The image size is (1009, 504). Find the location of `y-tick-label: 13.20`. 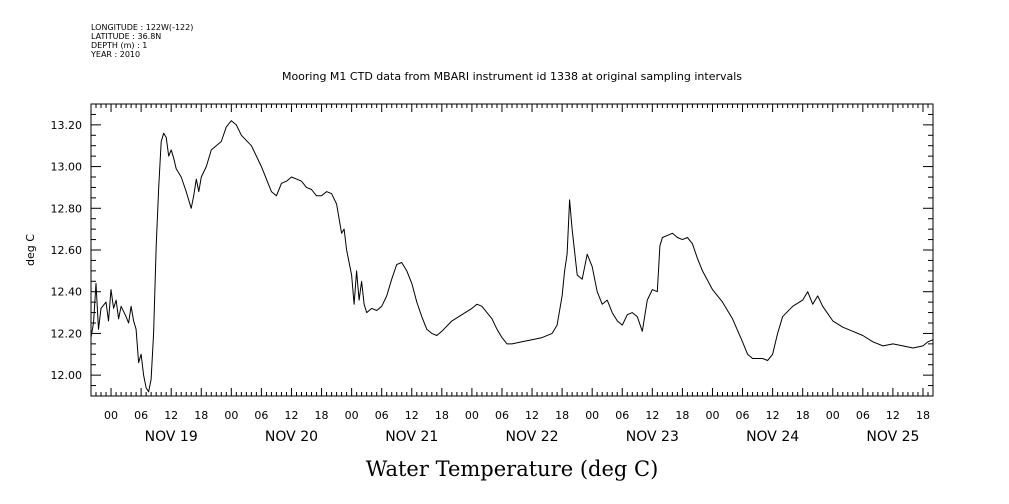

y-tick-label: 13.20 is located at coordinates (67, 125).